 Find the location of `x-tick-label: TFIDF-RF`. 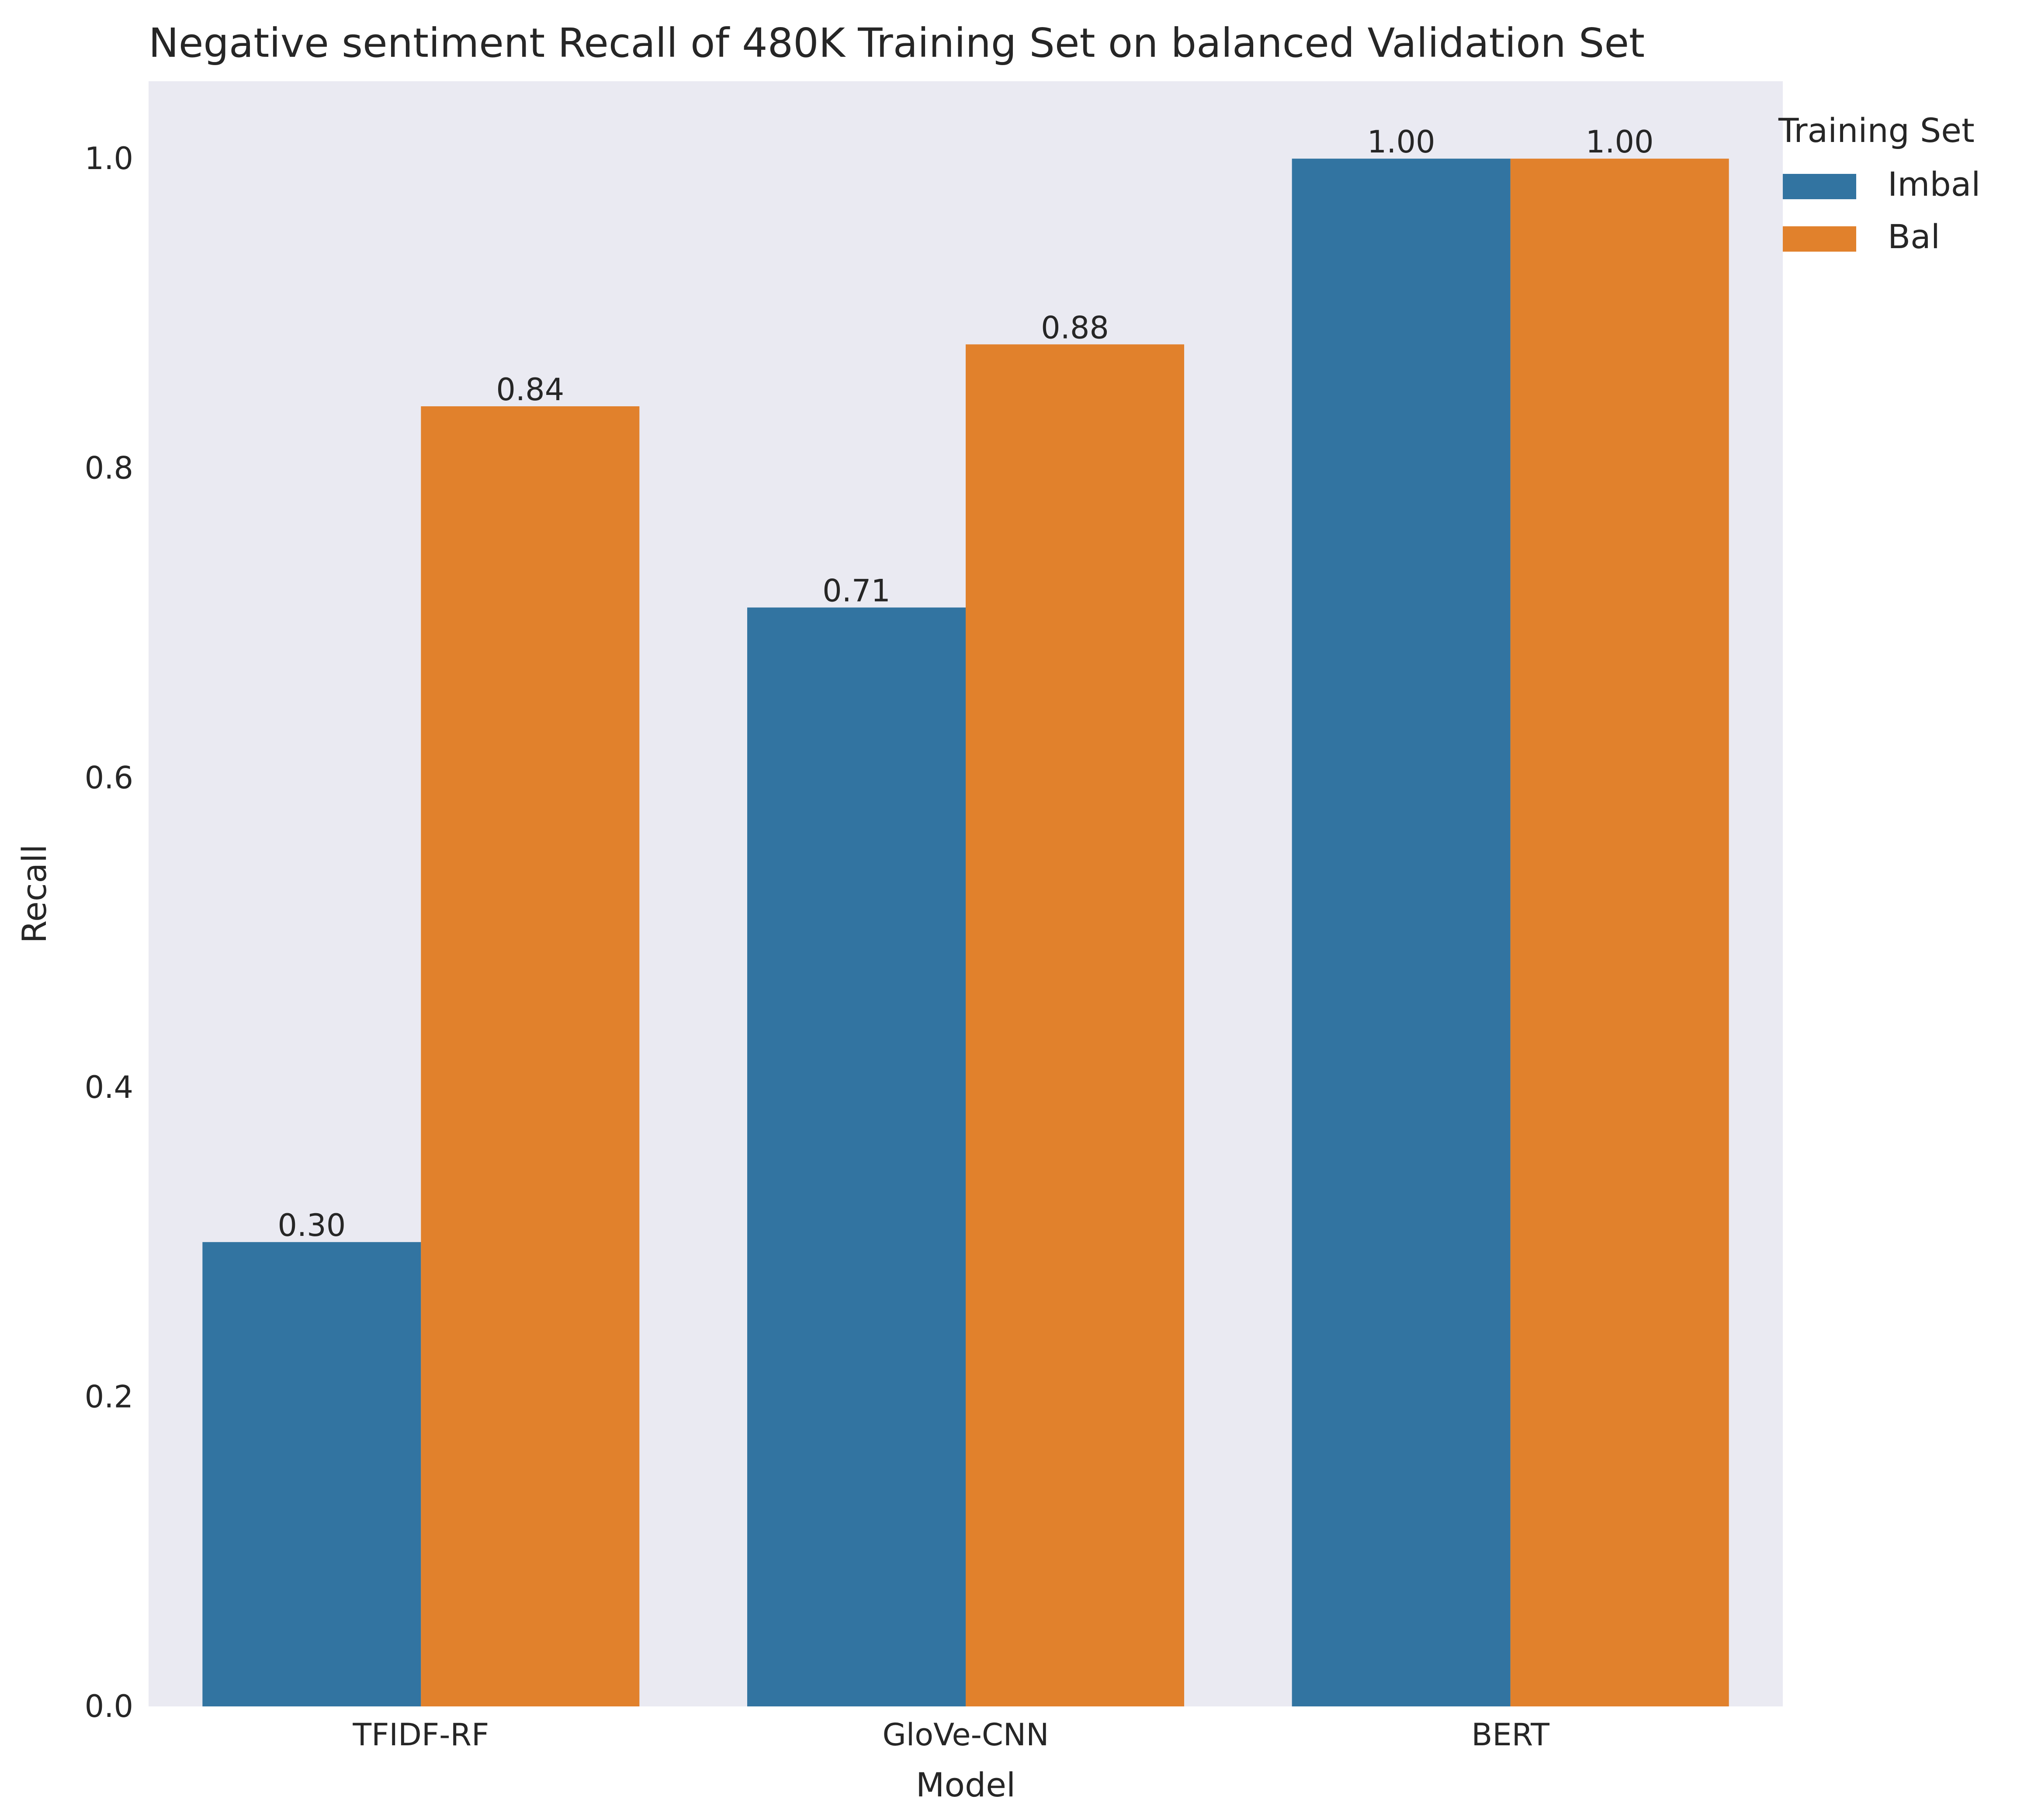

x-tick-label: TFIDF-RF is located at coordinates (421, 1735).